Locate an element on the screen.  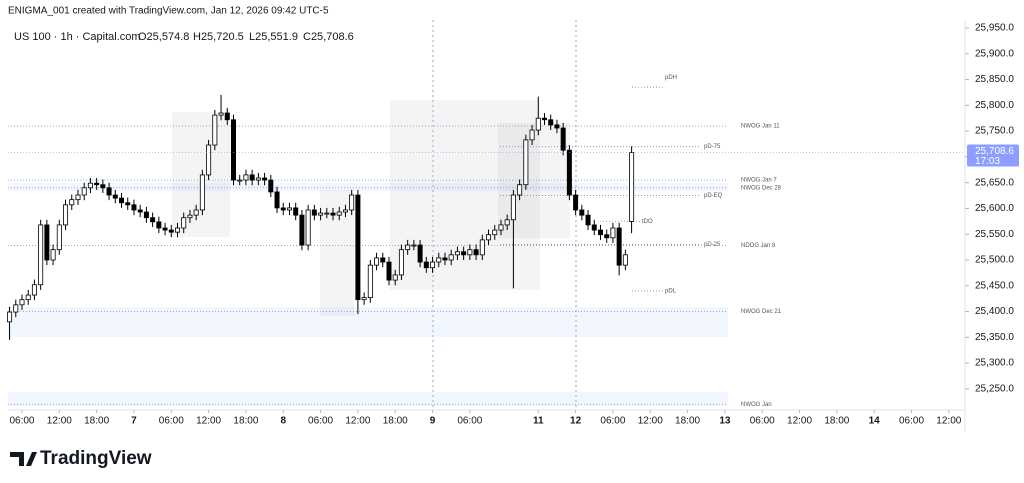
level-label: NWOG Jan 7 is located at coordinates (759, 181).